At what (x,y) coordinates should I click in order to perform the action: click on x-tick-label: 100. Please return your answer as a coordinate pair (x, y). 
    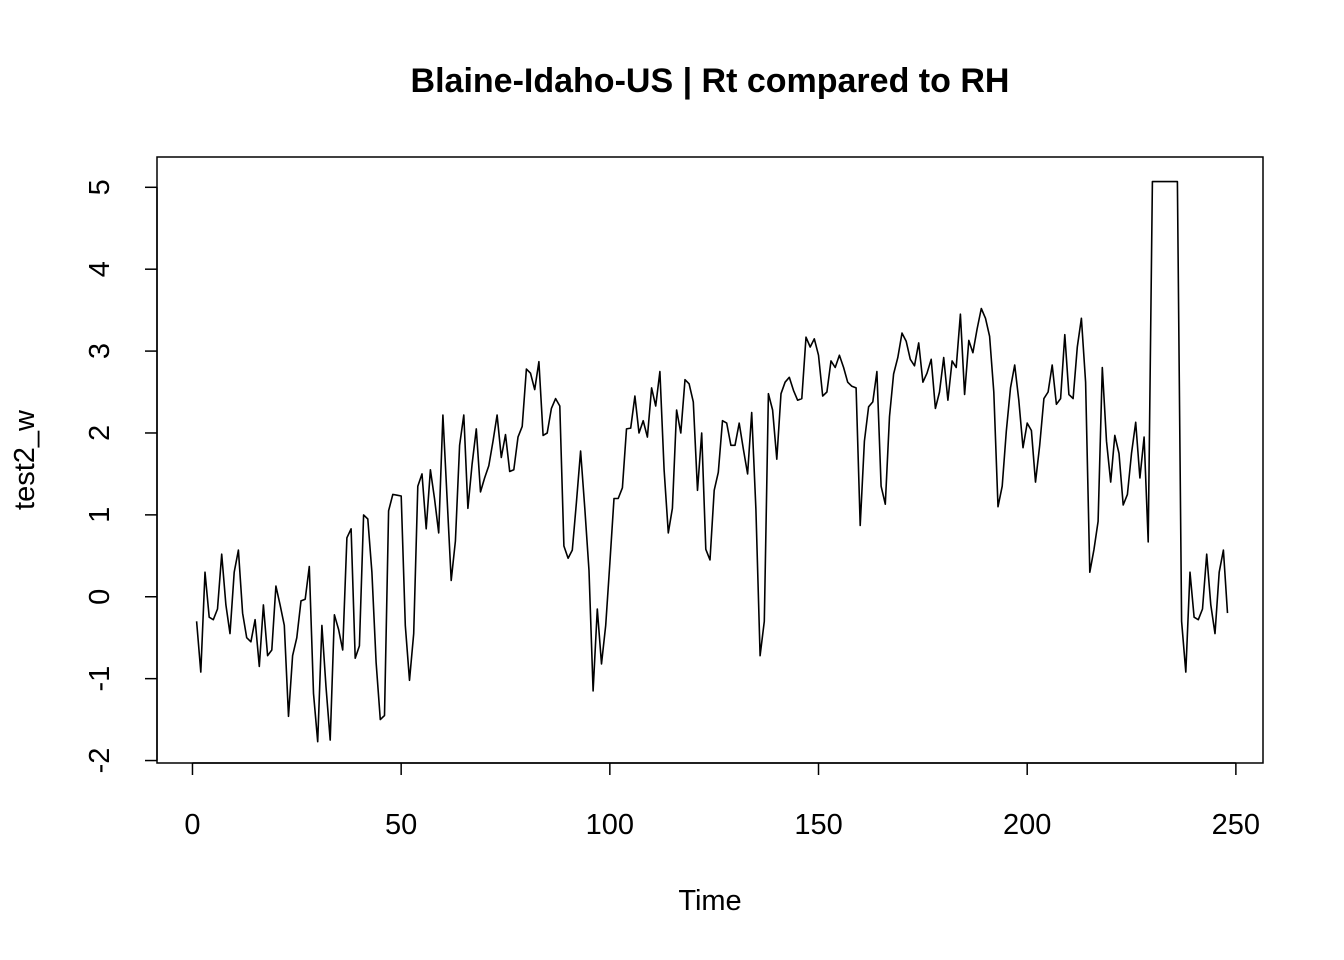
    Looking at the image, I should click on (610, 825).